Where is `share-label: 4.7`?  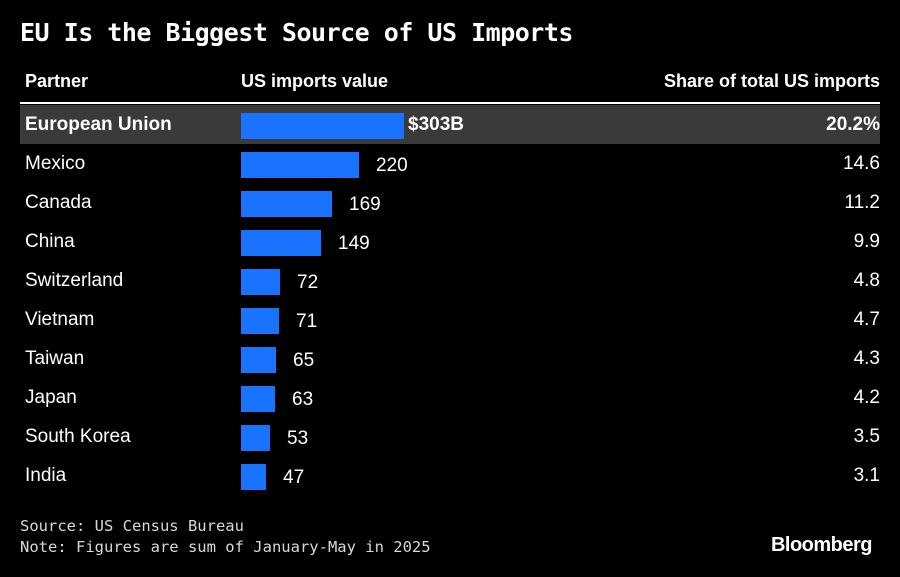
share-label: 4.7 is located at coordinates (866, 319).